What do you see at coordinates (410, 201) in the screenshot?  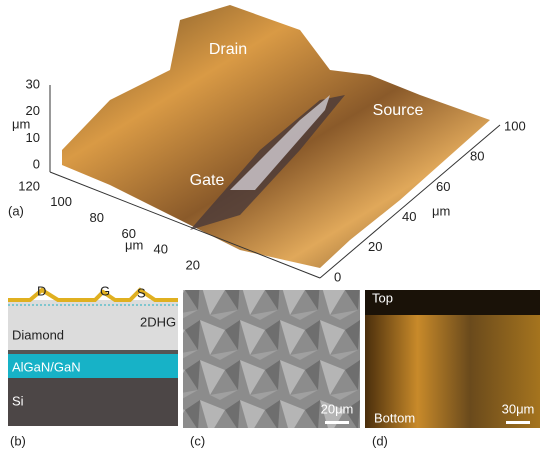 I see `right-axis` at bounding box center [410, 201].